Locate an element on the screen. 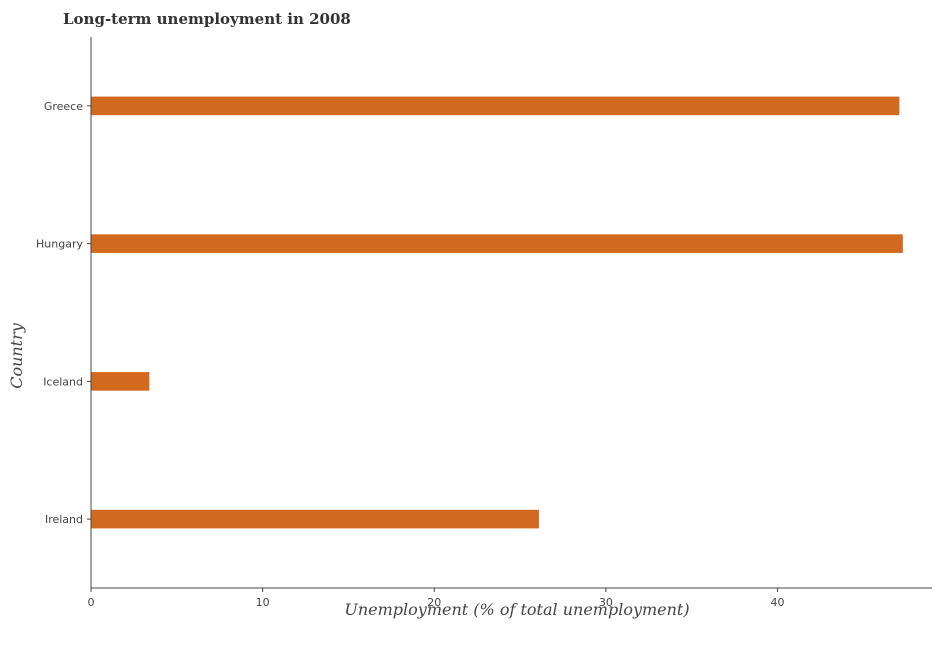  y-ticks-group: Greece Hungary Iceland Ireland is located at coordinates (63, 313).